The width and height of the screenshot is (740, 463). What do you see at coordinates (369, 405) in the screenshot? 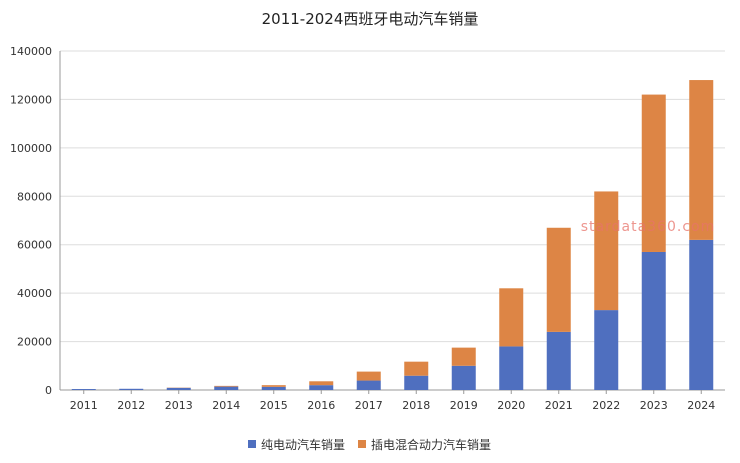
I see `x-tick-label: 2017` at bounding box center [369, 405].